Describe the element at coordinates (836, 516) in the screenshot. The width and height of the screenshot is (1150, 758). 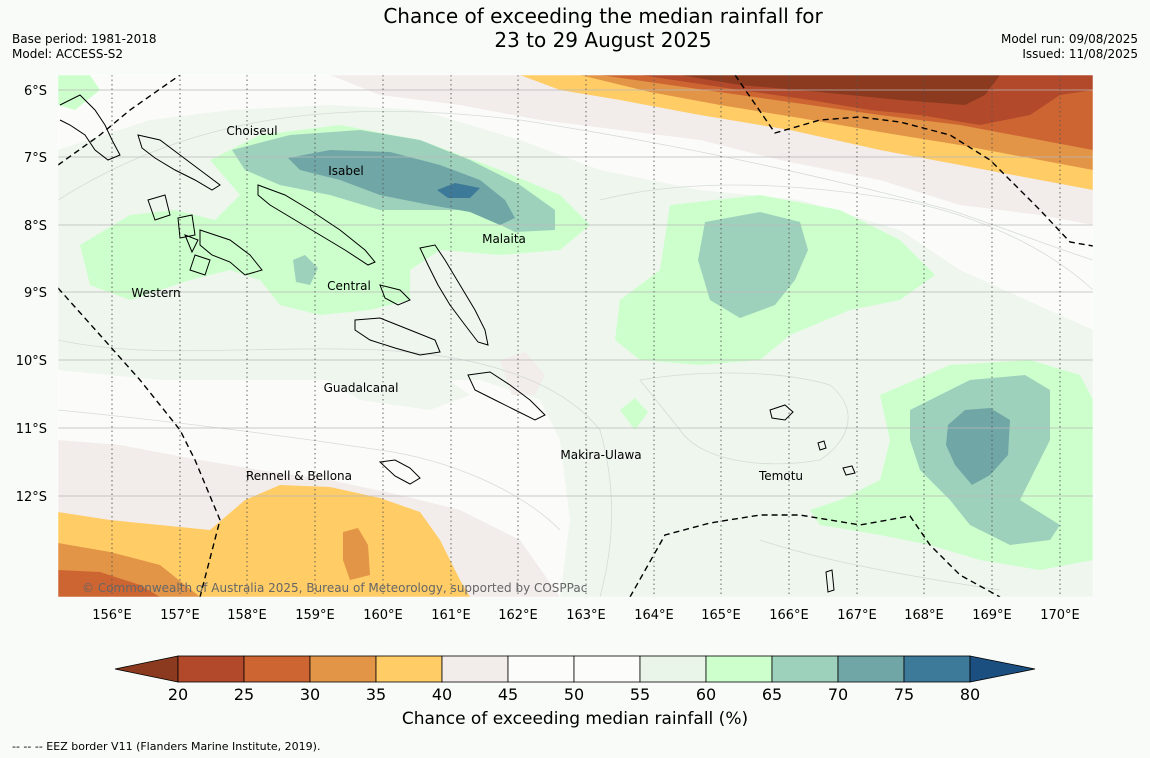
I see `temotu-islets` at that location.